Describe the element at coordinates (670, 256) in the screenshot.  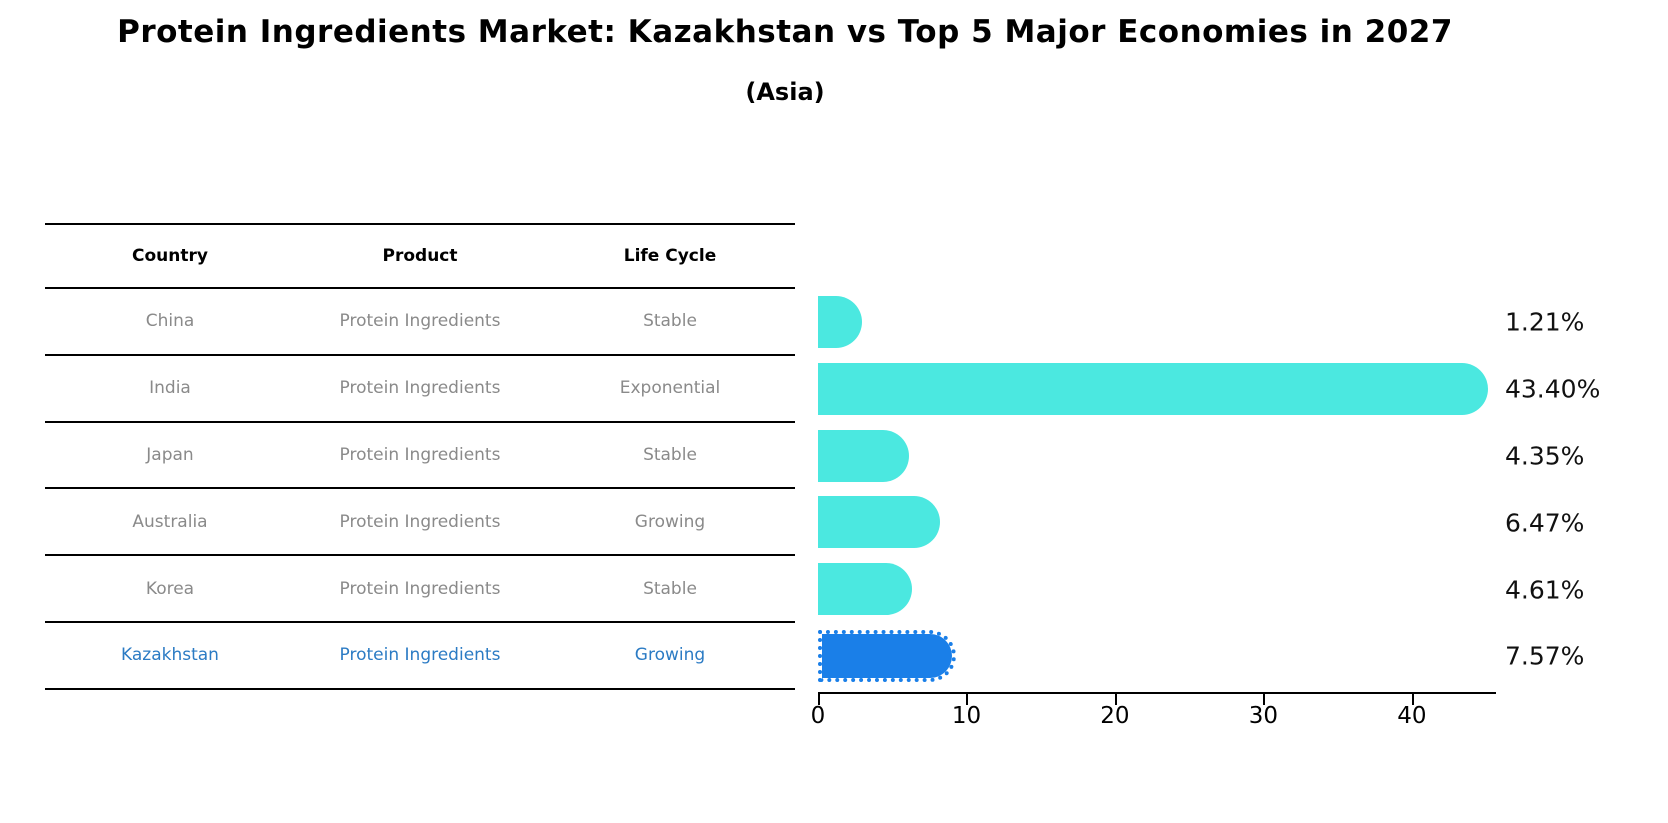
I see `table-header-life-cycle: Life Cycle` at that location.